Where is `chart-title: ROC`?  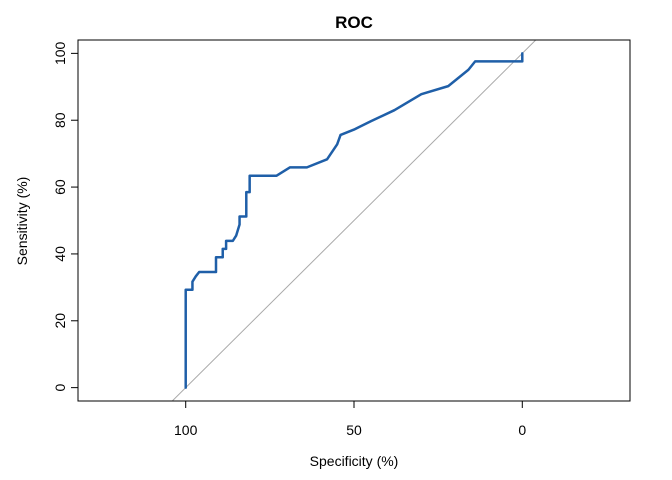 chart-title: ROC is located at coordinates (354, 22).